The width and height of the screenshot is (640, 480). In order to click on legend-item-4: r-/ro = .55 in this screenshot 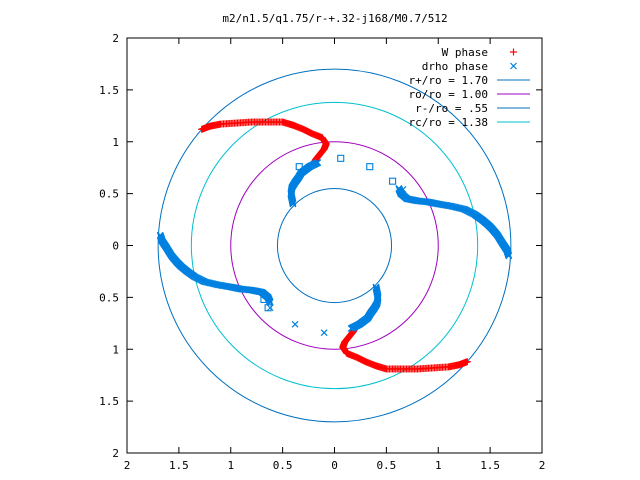, I will do `click(472, 108)`.